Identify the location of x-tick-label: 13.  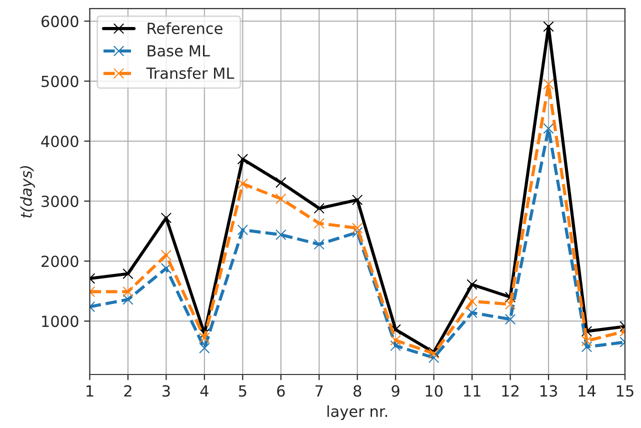
(549, 391).